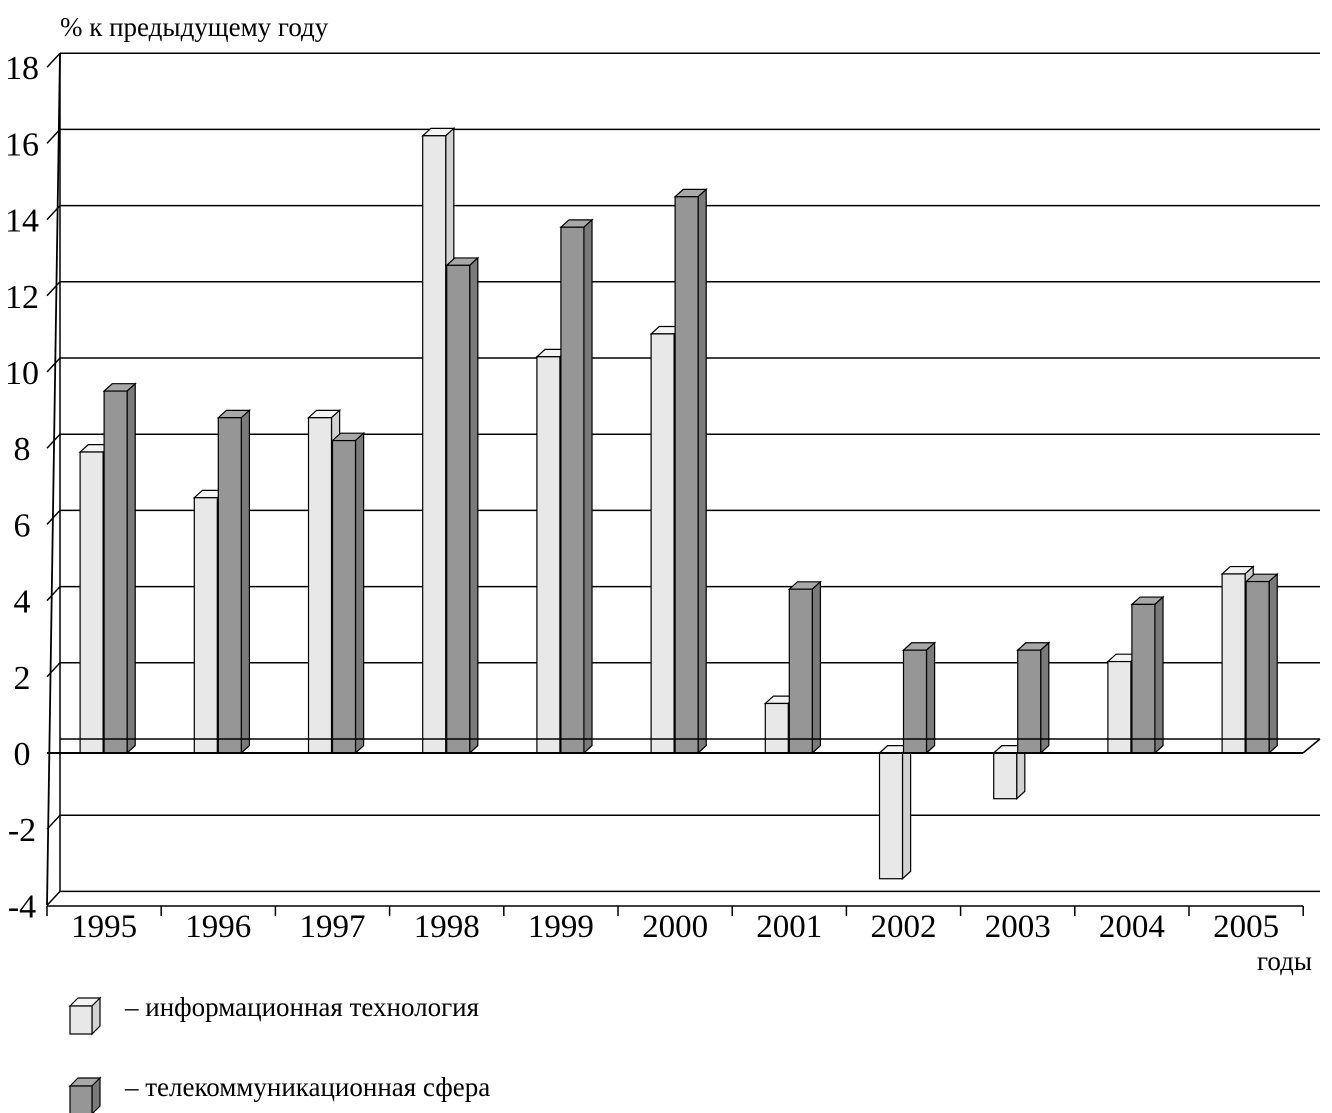 The width and height of the screenshot is (1332, 1113). Describe the element at coordinates (1132, 927) in the screenshot. I see `x-tick-label: 2004` at that location.